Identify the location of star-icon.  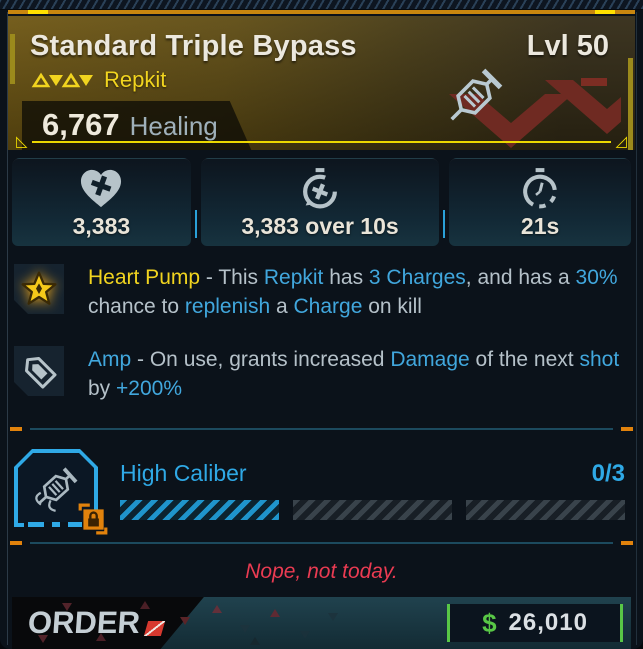
(39, 289).